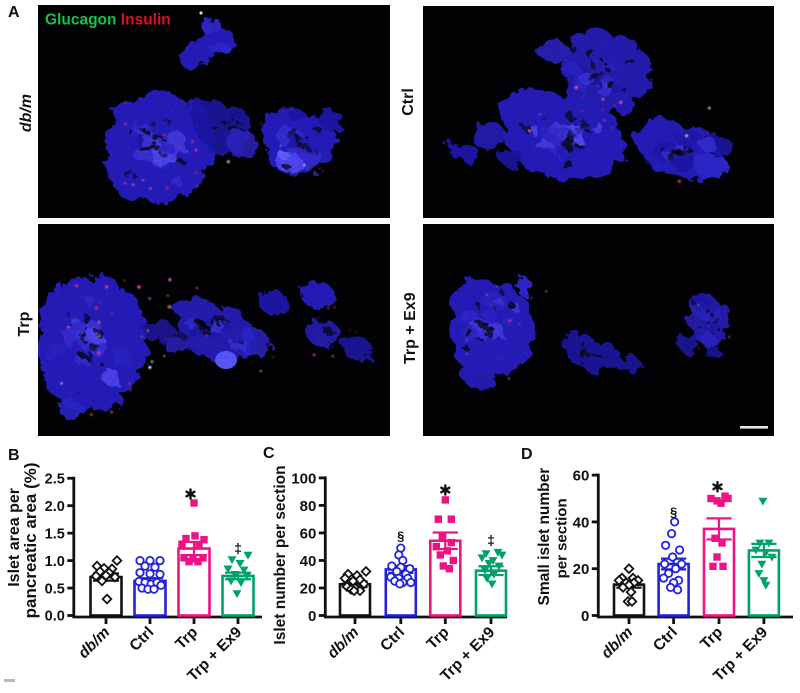 The image size is (800, 693). What do you see at coordinates (562, 538) in the screenshot?
I see `svg-text: per section` at bounding box center [562, 538].